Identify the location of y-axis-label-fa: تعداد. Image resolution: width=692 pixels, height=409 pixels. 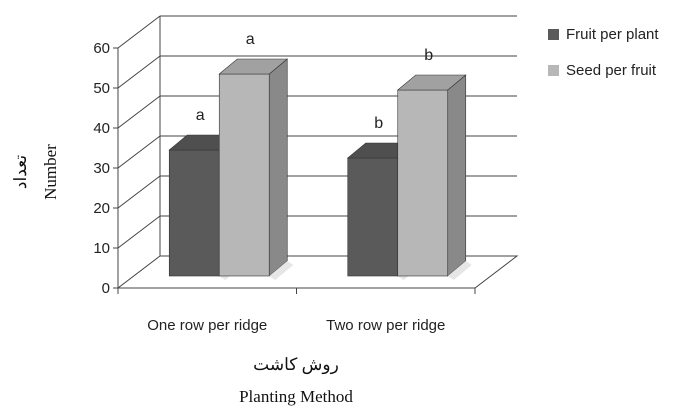
(20, 172).